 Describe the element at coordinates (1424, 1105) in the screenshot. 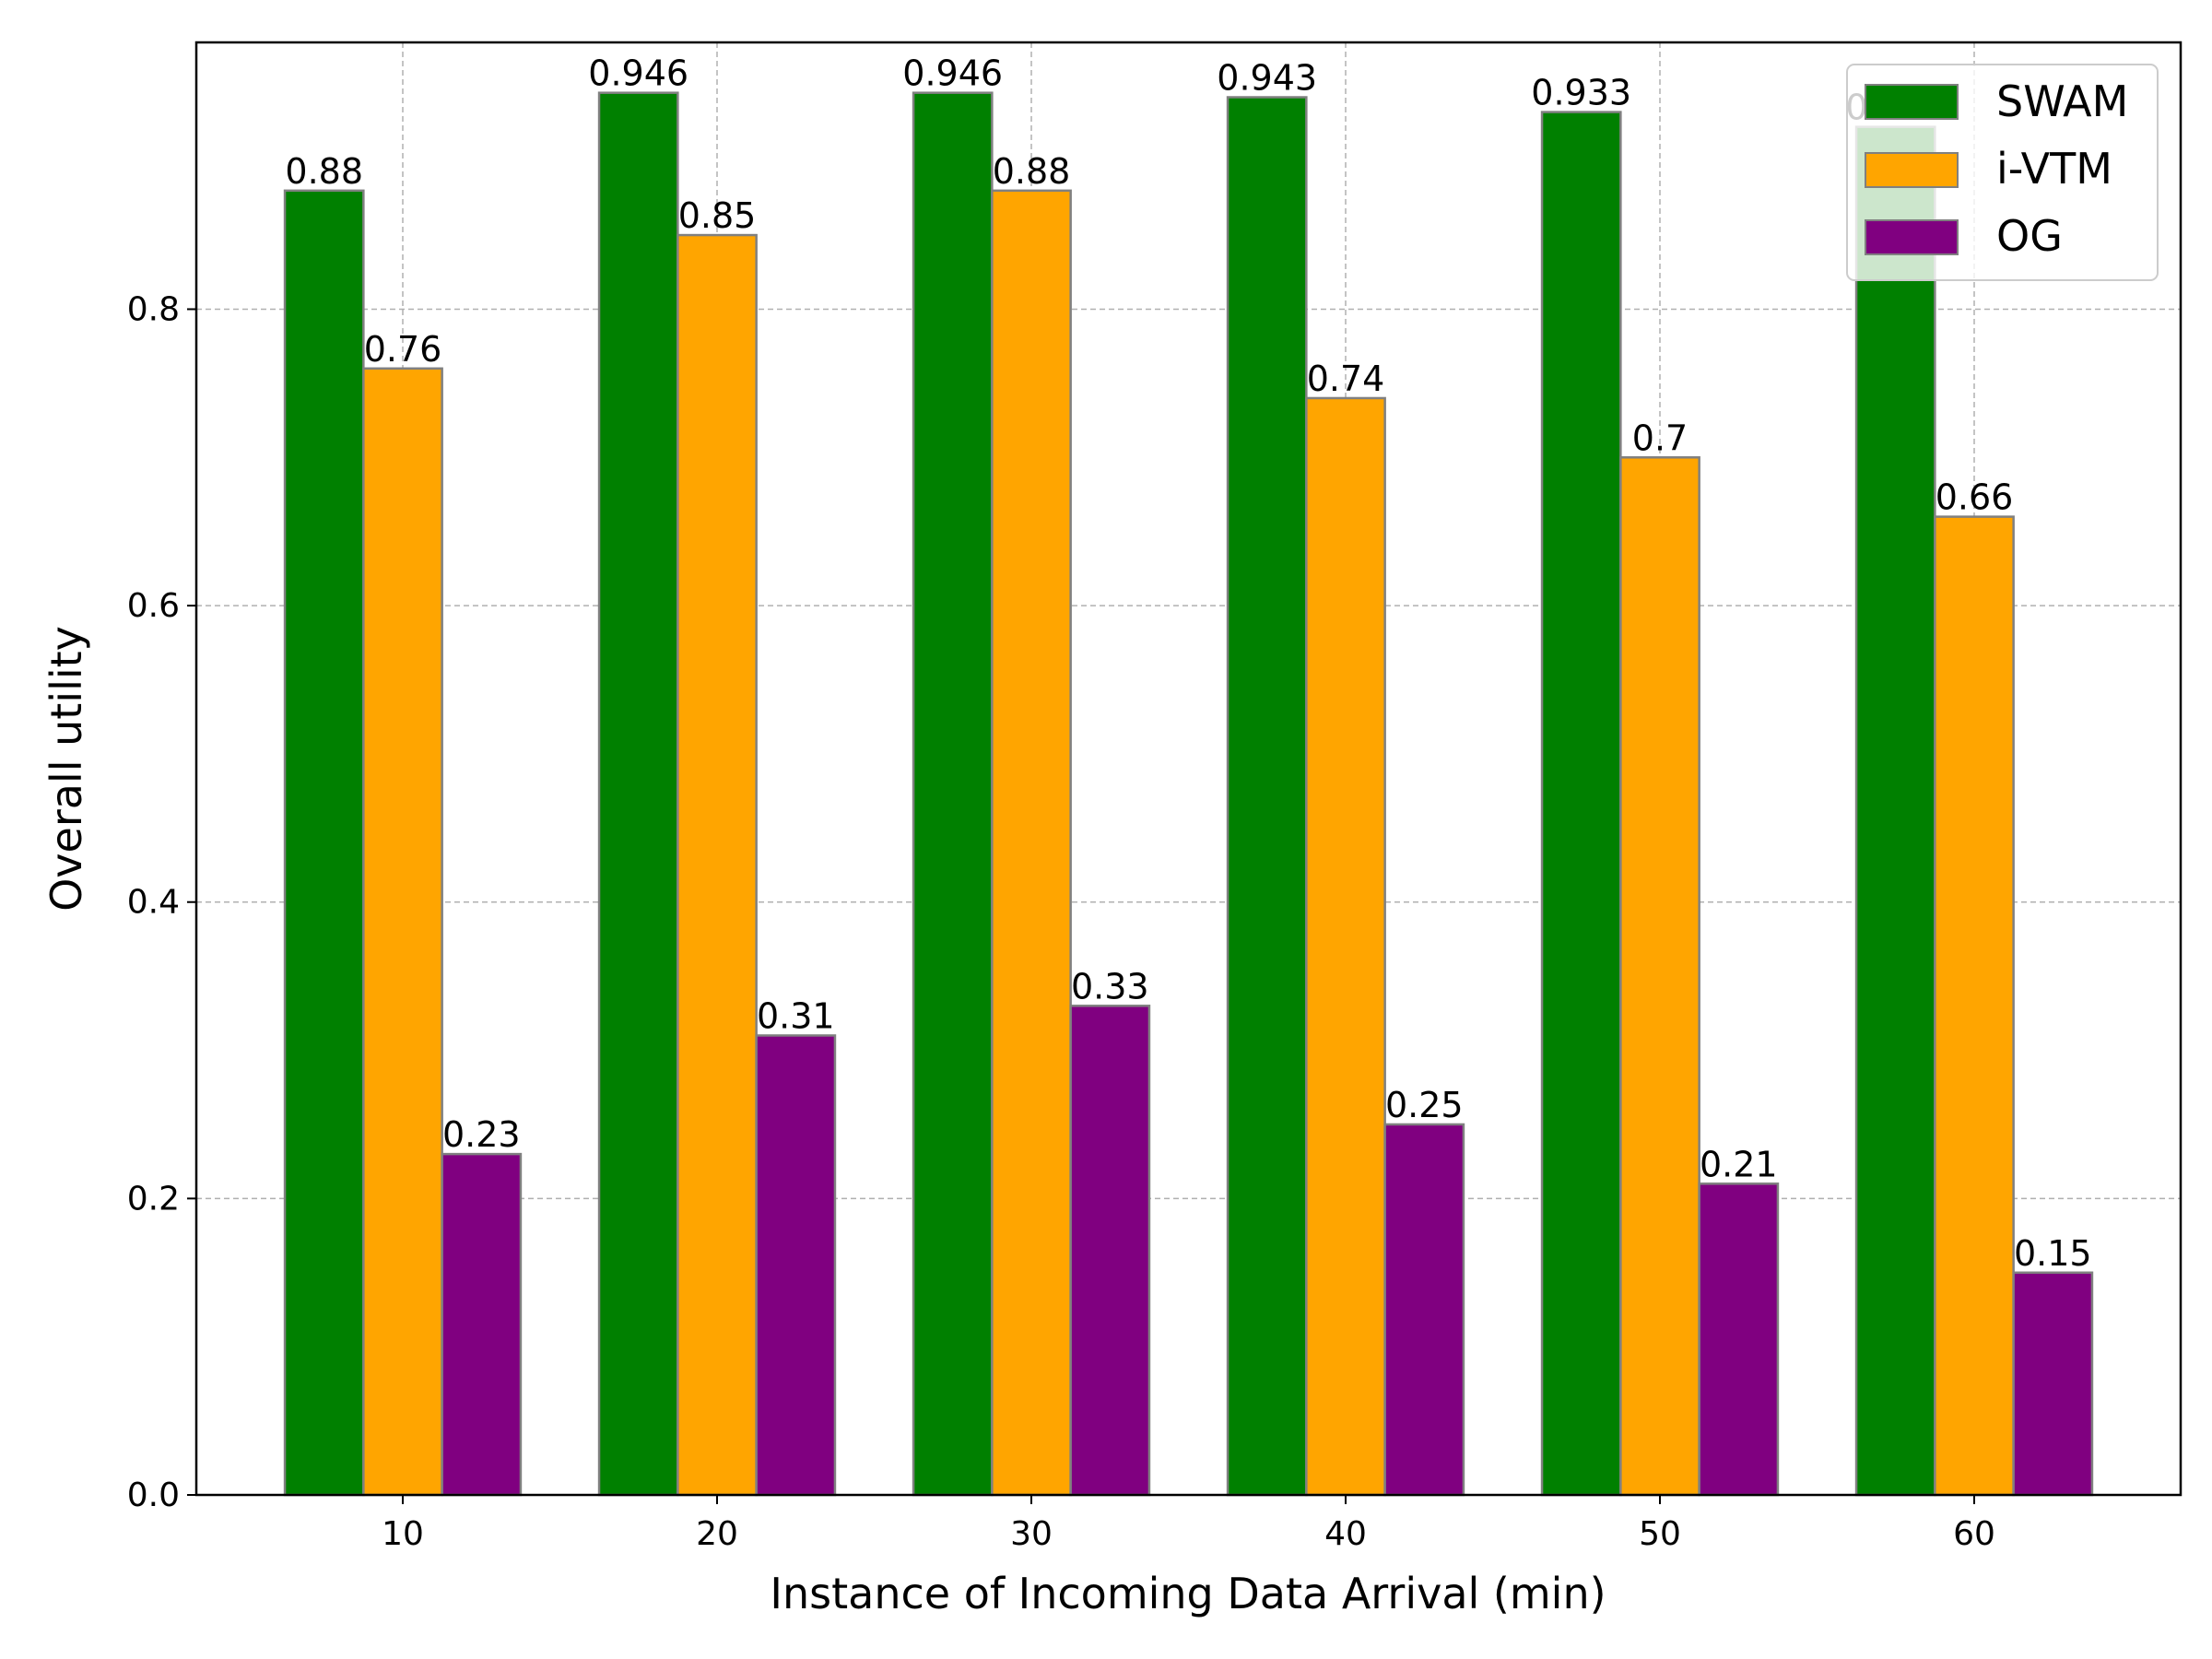

I see `bar-value-label-og: 0.25` at that location.